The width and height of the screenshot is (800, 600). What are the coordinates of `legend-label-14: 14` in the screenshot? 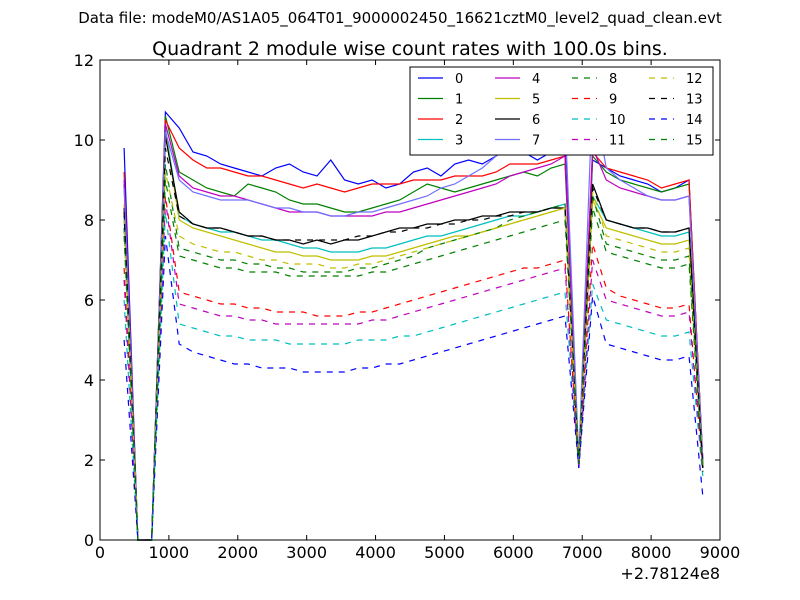 It's located at (694, 120).